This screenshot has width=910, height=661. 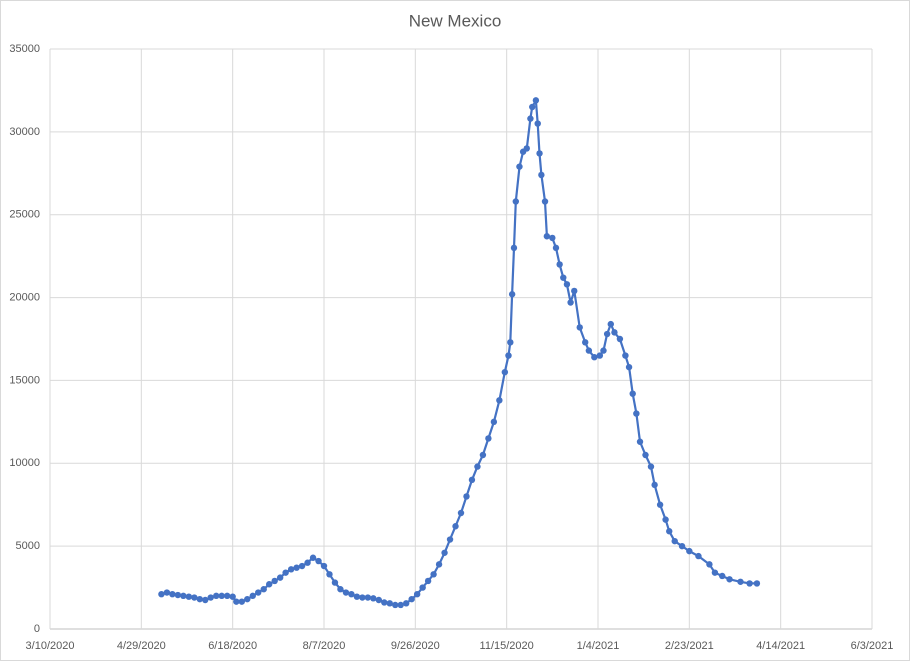 What do you see at coordinates (780, 646) in the screenshot?
I see `x-tick-label: 4/14/2021` at bounding box center [780, 646].